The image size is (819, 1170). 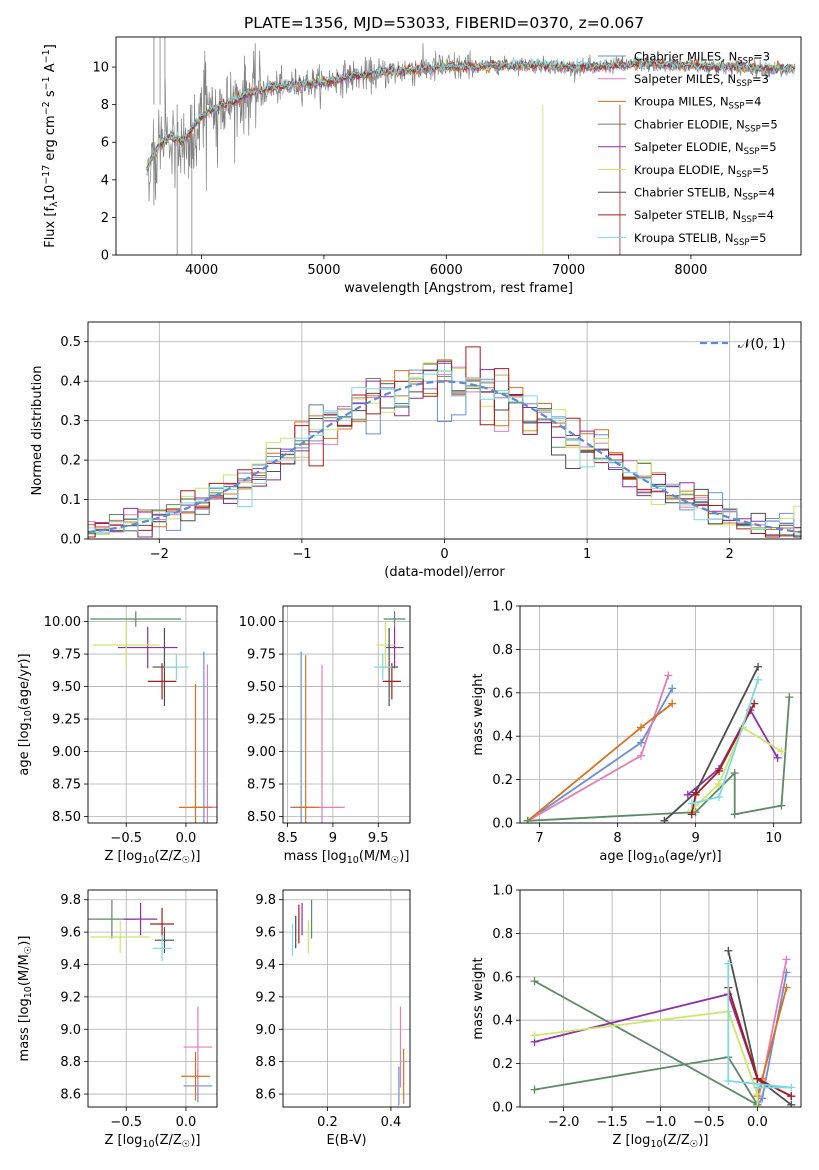 I want to click on legend-name: Chabrier ELODIE, N, so click(x=689, y=124).